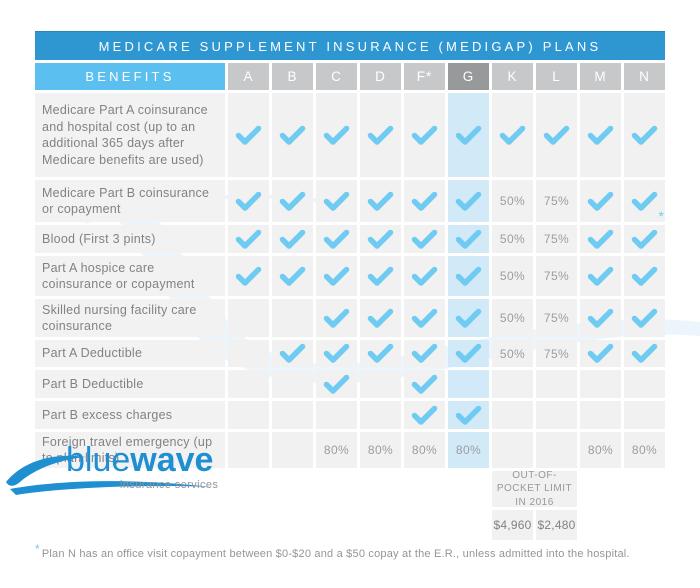  I want to click on plan-cell-N-row3, so click(644, 239).